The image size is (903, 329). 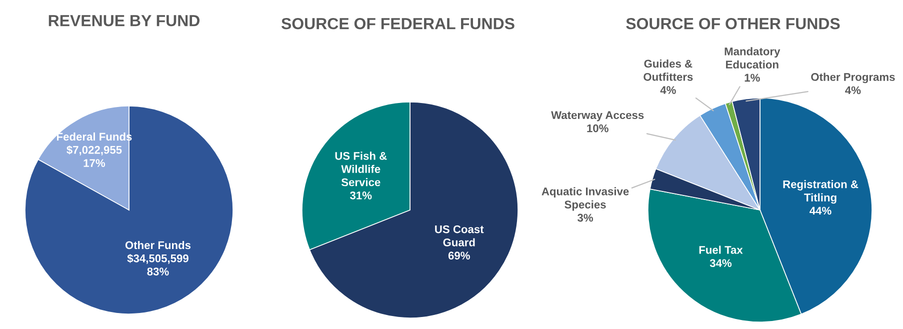 I want to click on slice-label: US Fish & Wildlife Service, so click(x=361, y=169).